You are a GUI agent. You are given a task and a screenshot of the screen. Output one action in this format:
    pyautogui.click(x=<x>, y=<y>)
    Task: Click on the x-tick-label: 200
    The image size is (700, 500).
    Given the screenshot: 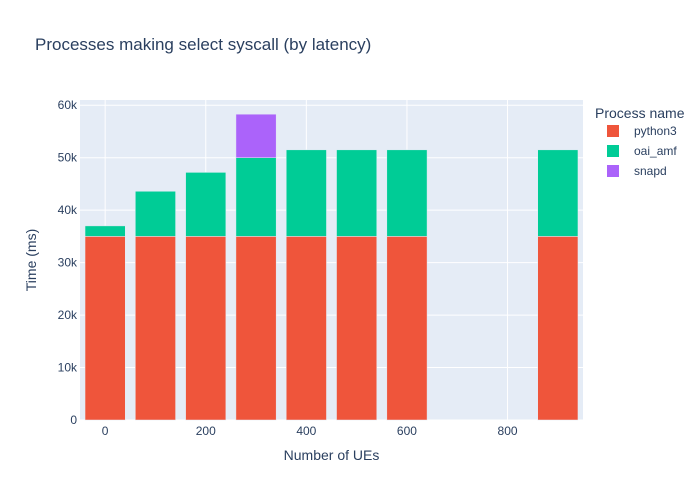 What is the action you would take?
    pyautogui.click(x=206, y=431)
    